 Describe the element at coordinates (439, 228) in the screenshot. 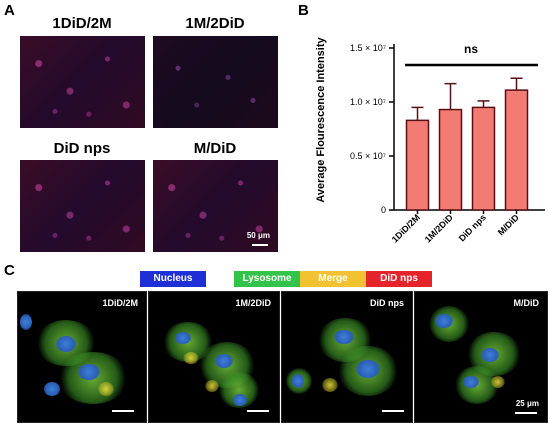

I see `x-tick-label: 1M/2DiD` at that location.